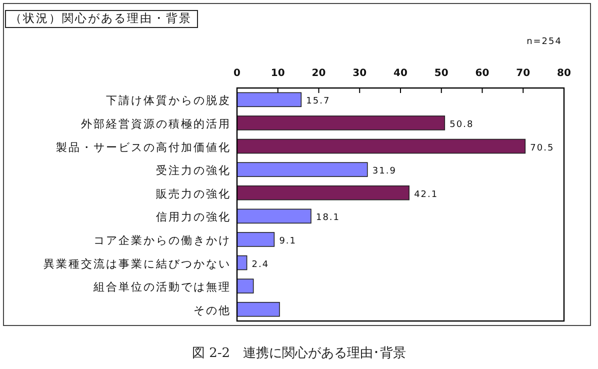 This screenshot has height=369, width=598. I want to click on x-tick-label: 50, so click(441, 73).